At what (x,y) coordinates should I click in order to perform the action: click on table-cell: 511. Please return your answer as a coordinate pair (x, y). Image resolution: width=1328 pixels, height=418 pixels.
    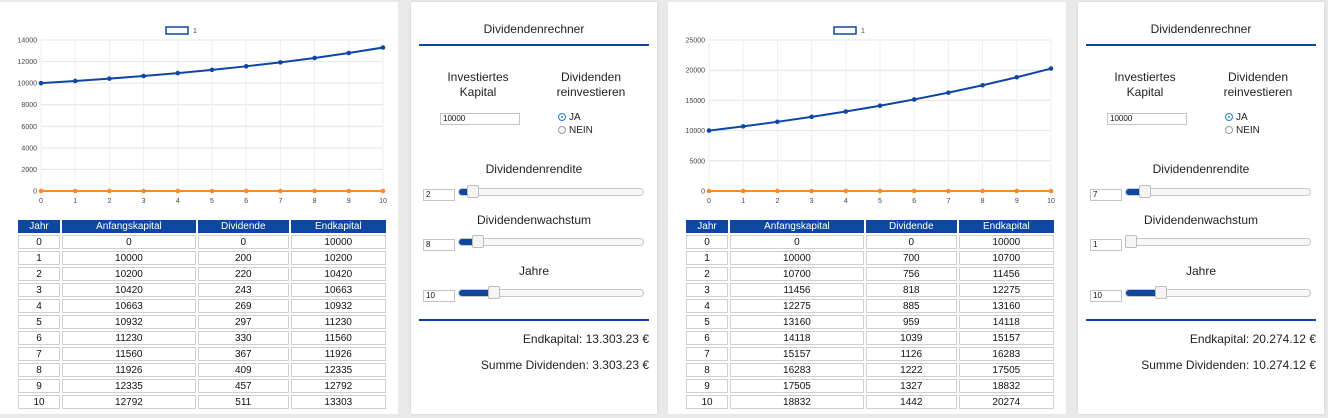
    Looking at the image, I should click on (243, 402).